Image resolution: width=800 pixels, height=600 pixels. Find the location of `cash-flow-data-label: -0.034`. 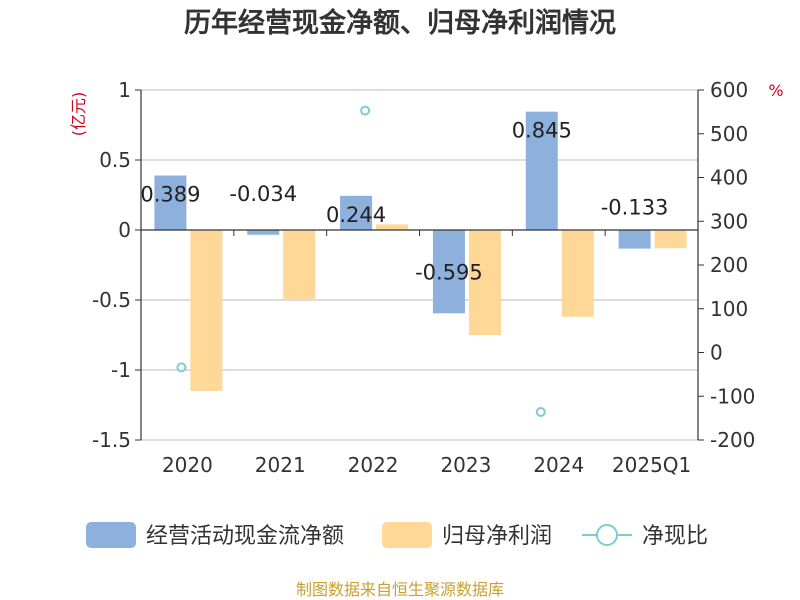

cash-flow-data-label: -0.034 is located at coordinates (263, 194).